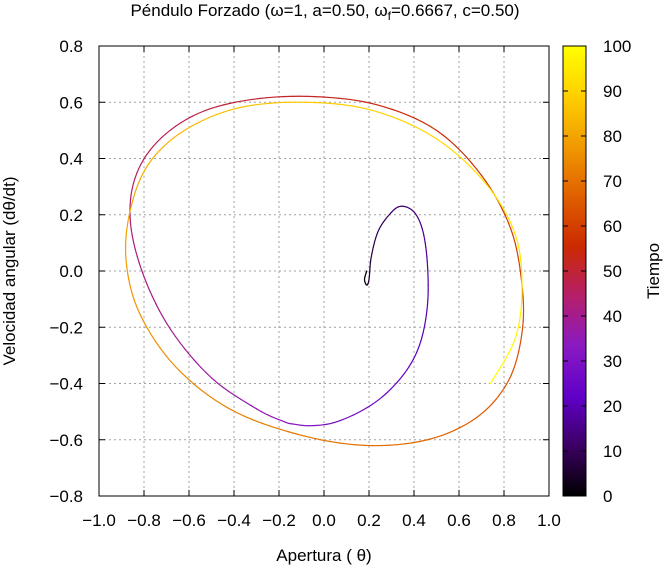 Image resolution: width=665 pixels, height=566 pixels. What do you see at coordinates (144, 520) in the screenshot?
I see `x-tick-label: −0.8` at bounding box center [144, 520].